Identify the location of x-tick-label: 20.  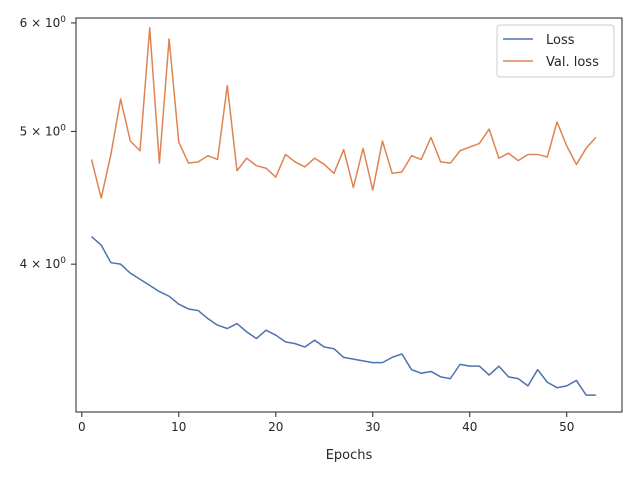
(275, 427).